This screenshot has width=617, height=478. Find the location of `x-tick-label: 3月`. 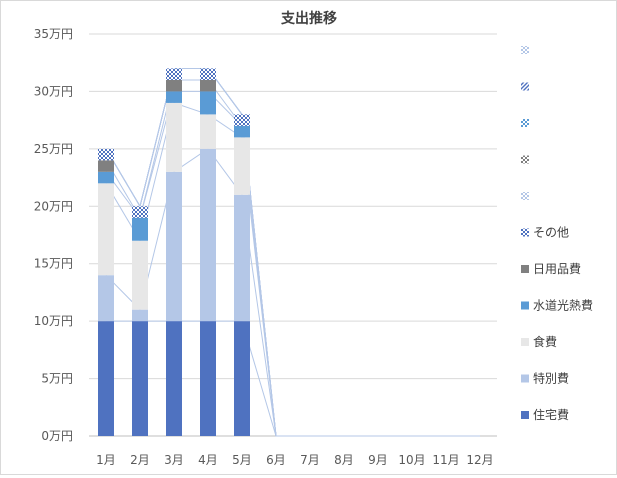

x-tick-label: 3月 is located at coordinates (174, 460).